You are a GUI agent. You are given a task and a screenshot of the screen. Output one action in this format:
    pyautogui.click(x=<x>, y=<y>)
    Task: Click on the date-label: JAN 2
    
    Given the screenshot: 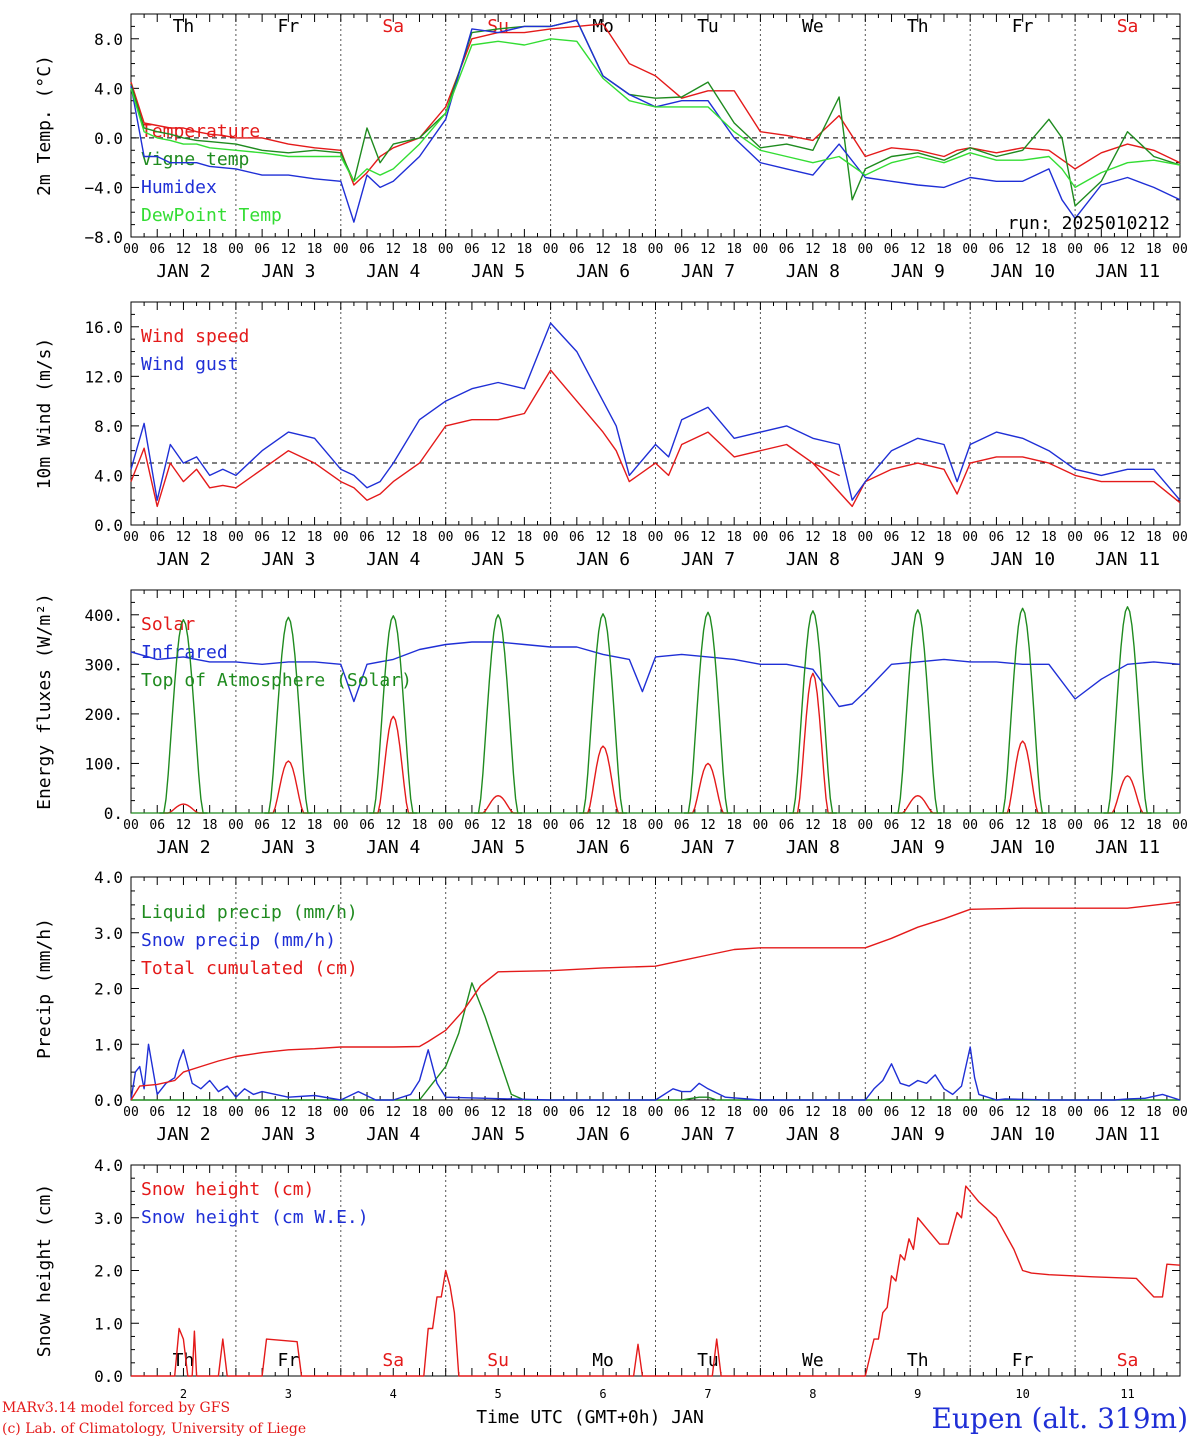 What is the action you would take?
    pyautogui.click(x=183, y=1134)
    